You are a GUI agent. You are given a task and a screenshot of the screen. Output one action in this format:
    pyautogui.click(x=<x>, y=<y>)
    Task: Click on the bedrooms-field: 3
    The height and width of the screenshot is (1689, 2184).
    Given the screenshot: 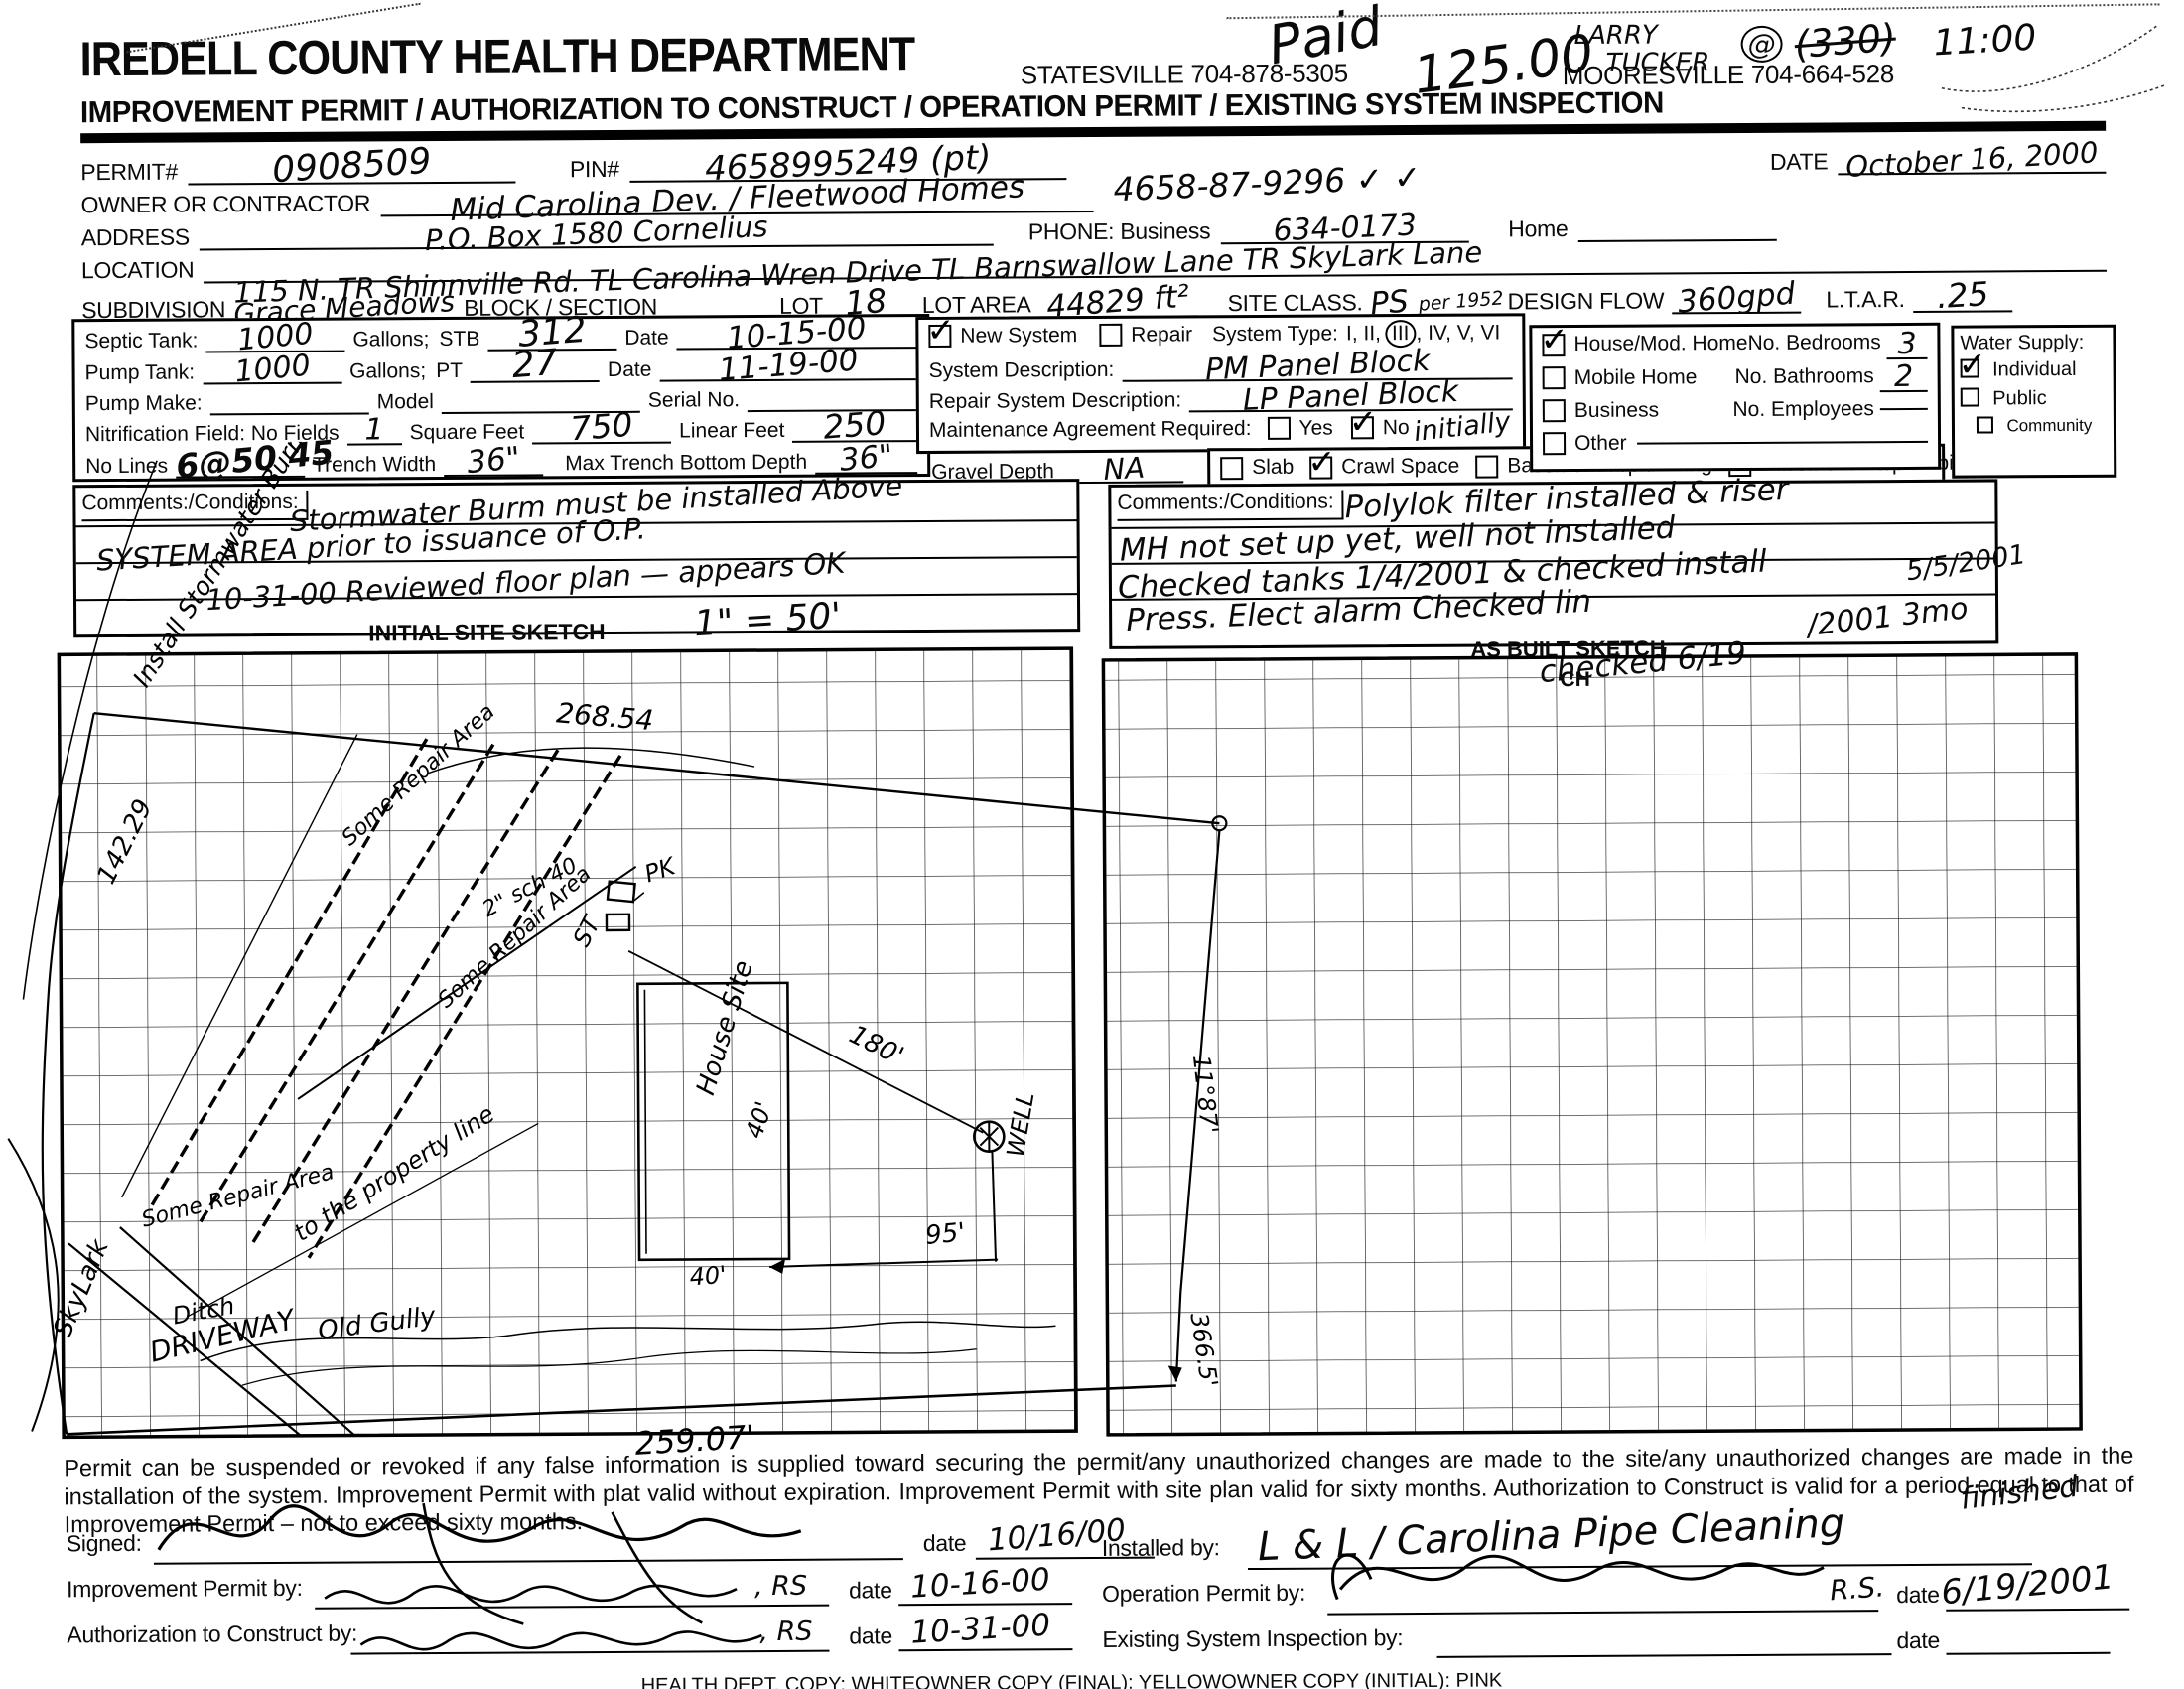 What is the action you would take?
    pyautogui.click(x=1907, y=344)
    